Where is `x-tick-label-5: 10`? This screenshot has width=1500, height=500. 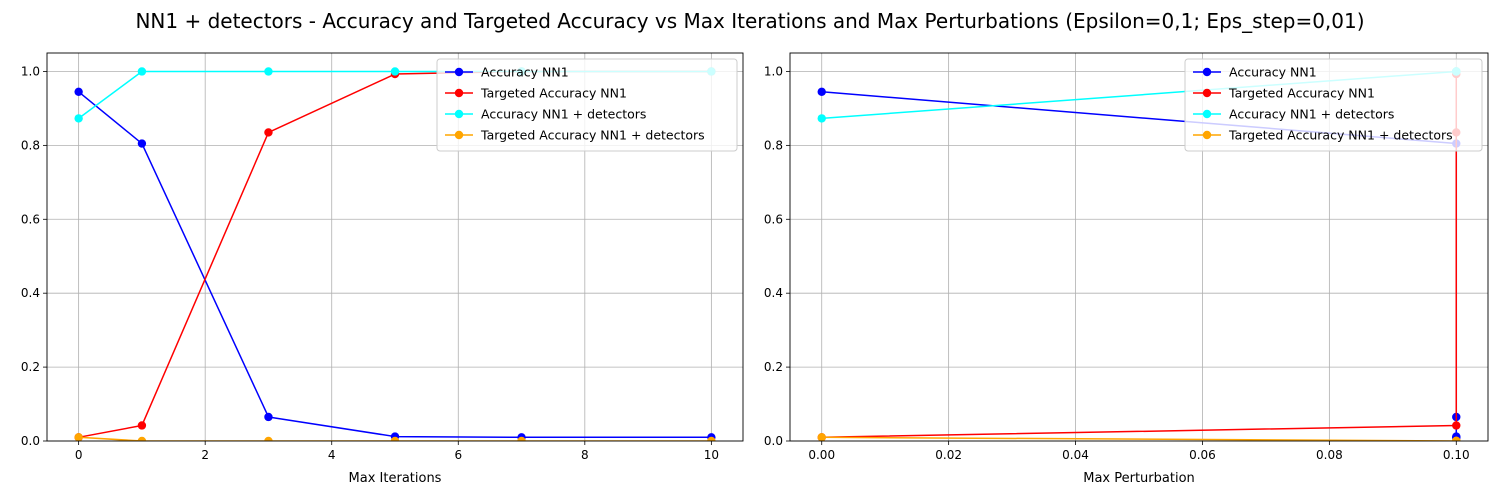
x-tick-label-5: 10 is located at coordinates (711, 455).